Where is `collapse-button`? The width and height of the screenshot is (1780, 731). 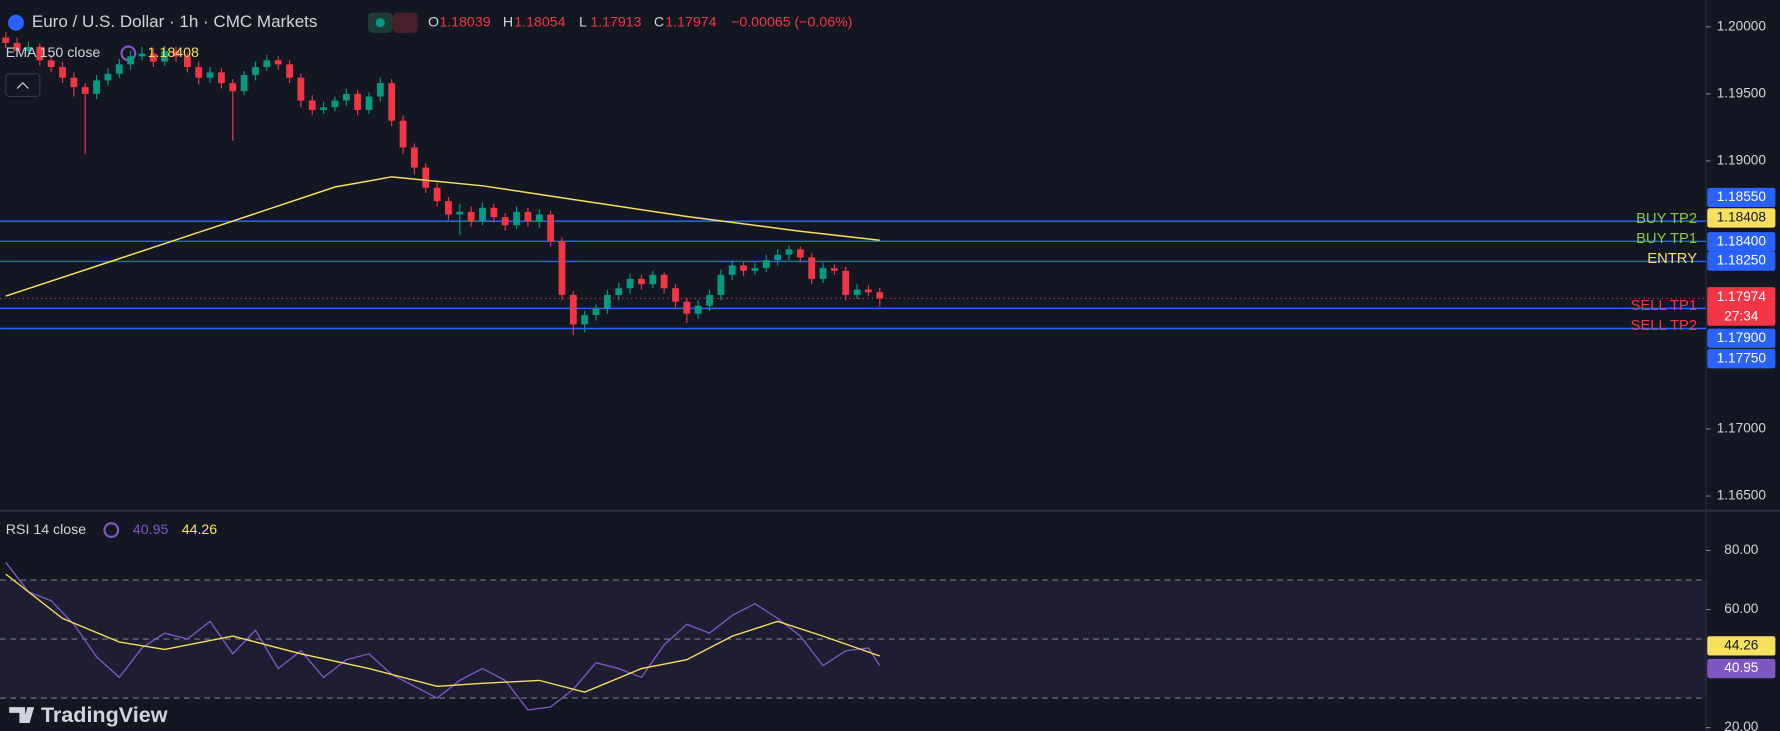 collapse-button is located at coordinates (23, 85).